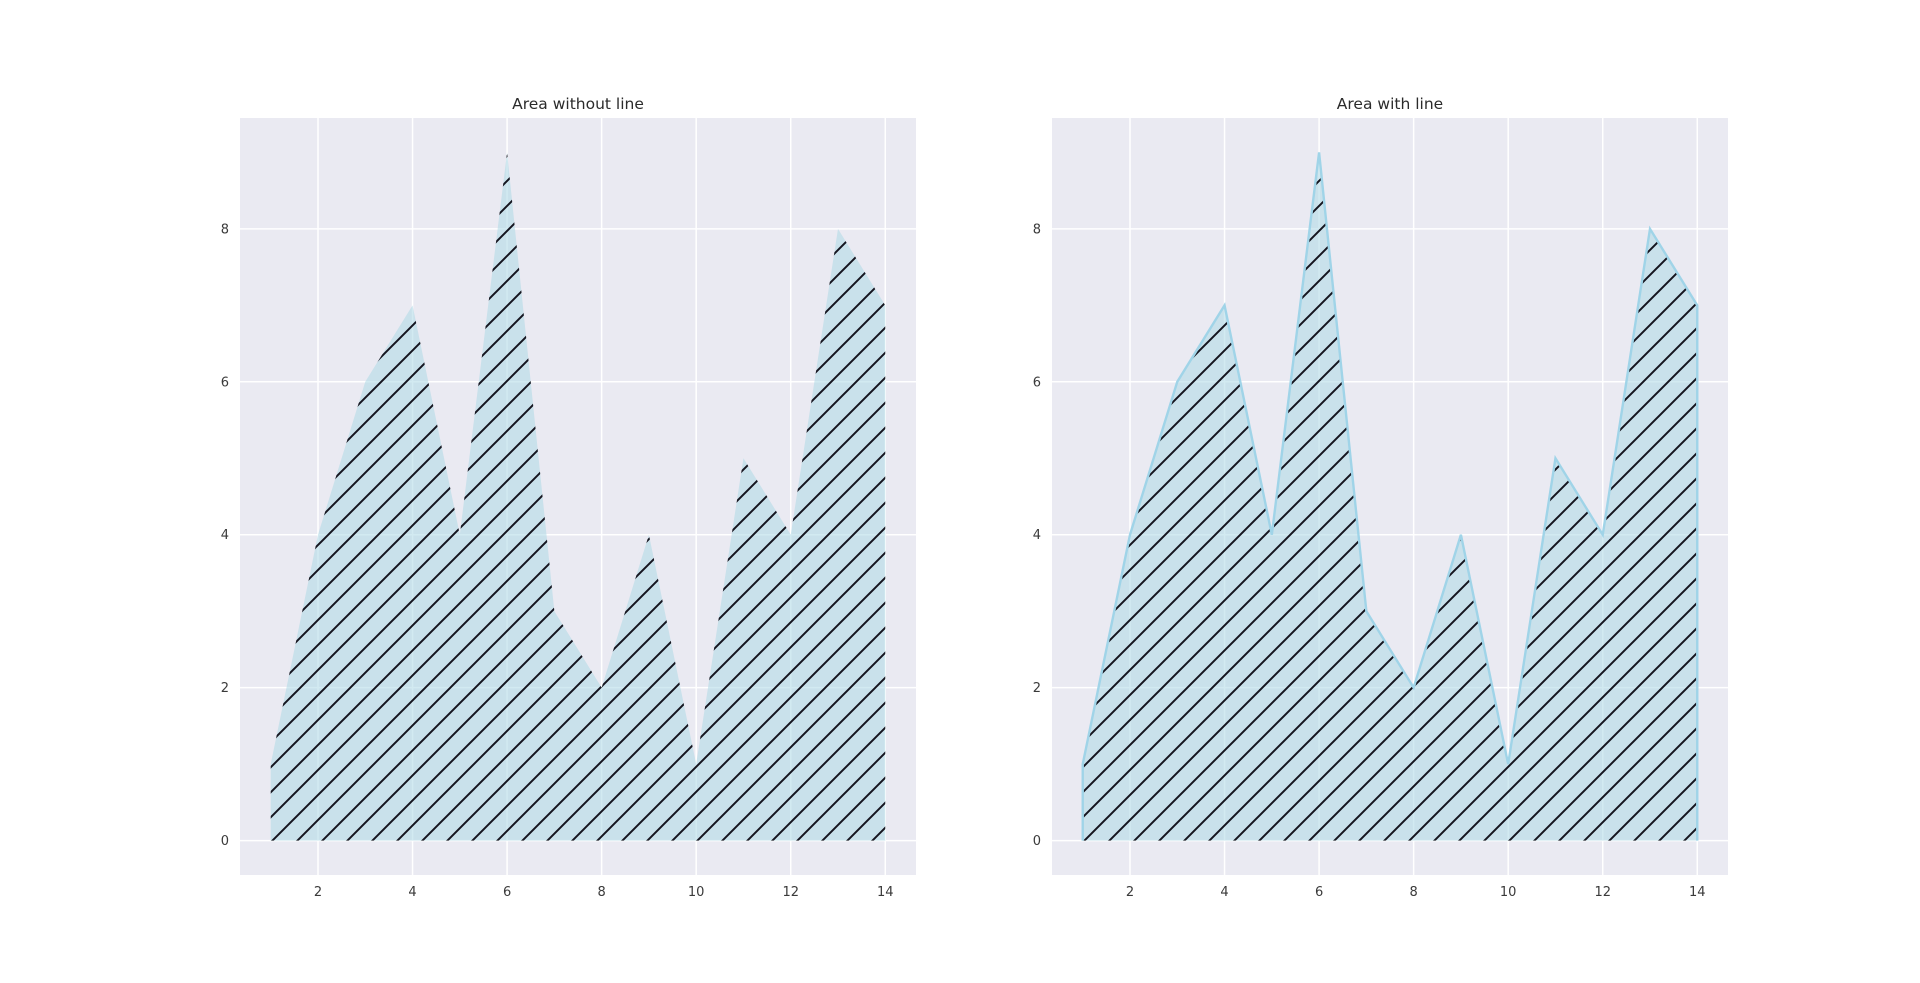  What do you see at coordinates (578, 104) in the screenshot?
I see `chart-title-area-without-line: Area without line` at bounding box center [578, 104].